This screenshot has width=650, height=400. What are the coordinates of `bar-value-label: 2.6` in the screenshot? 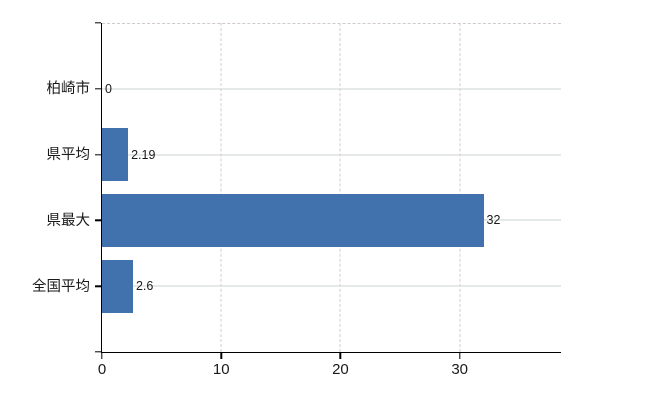 It's located at (144, 285).